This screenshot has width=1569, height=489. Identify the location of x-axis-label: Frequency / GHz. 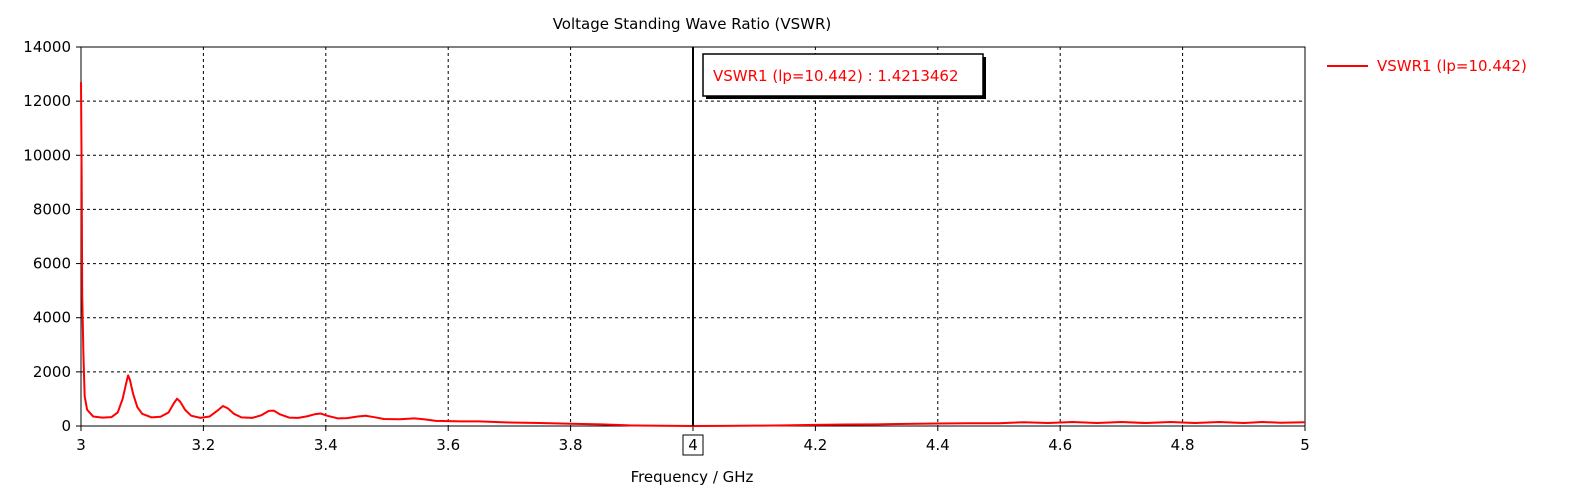
(692, 477).